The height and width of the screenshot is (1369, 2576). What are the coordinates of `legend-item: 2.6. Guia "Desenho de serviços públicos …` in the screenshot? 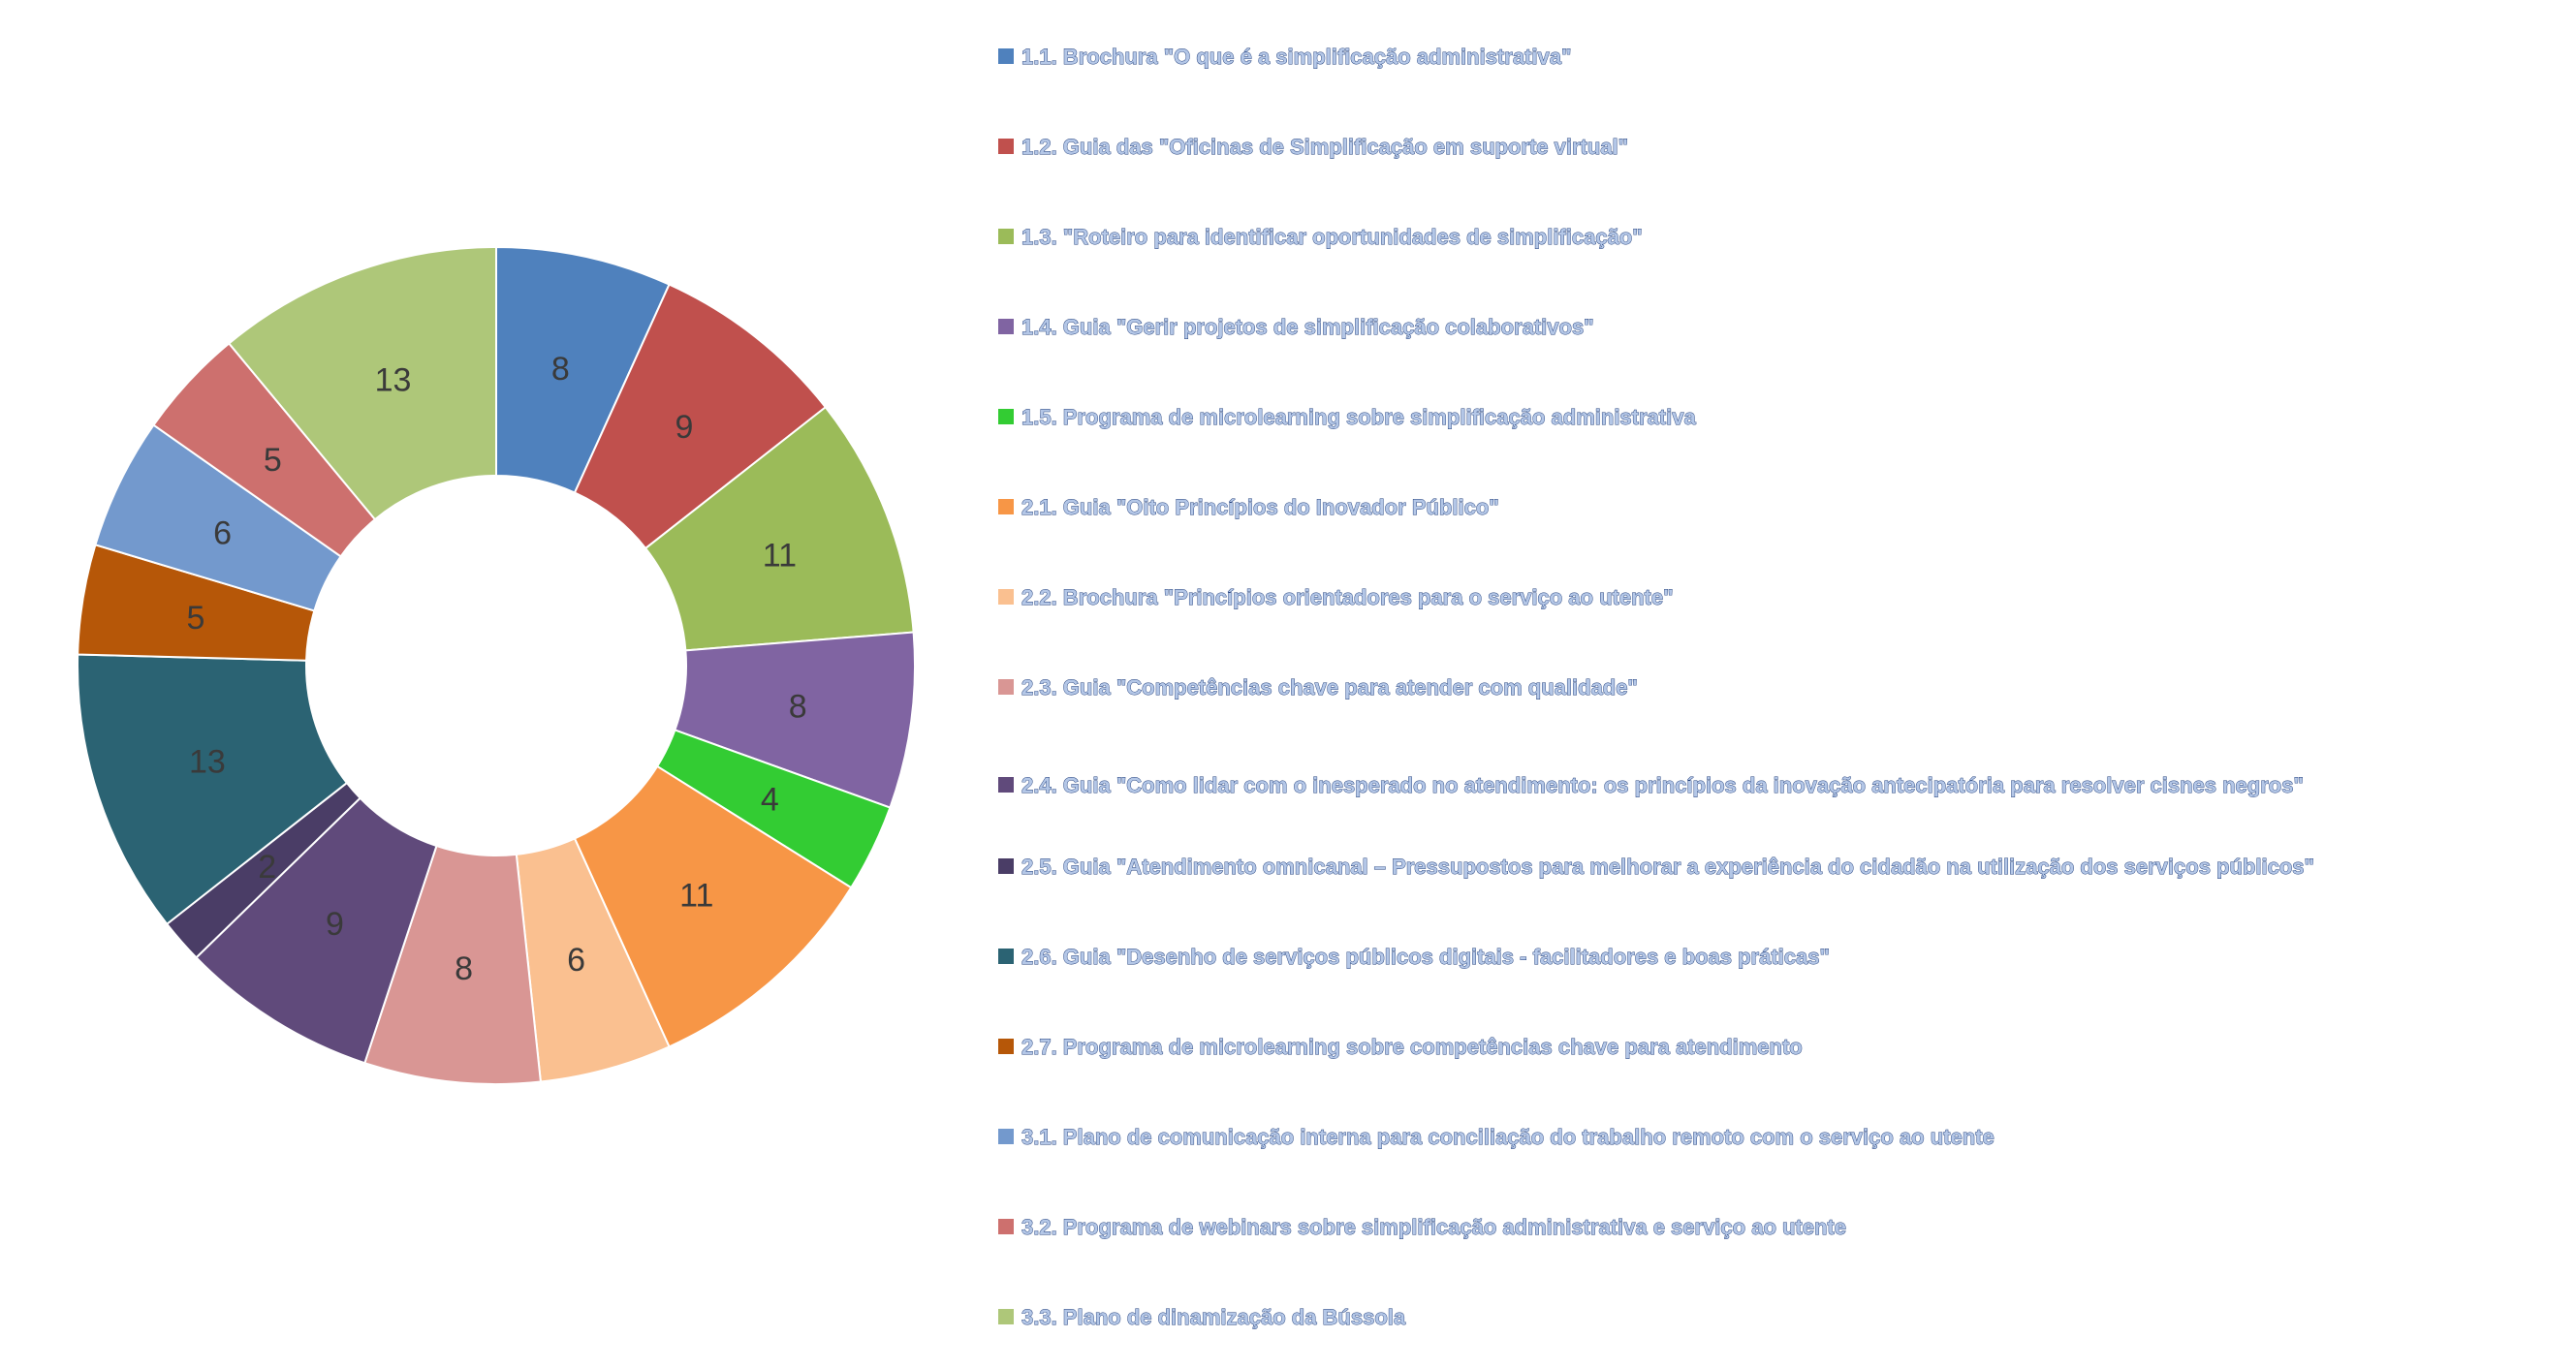 It's located at (1414, 957).